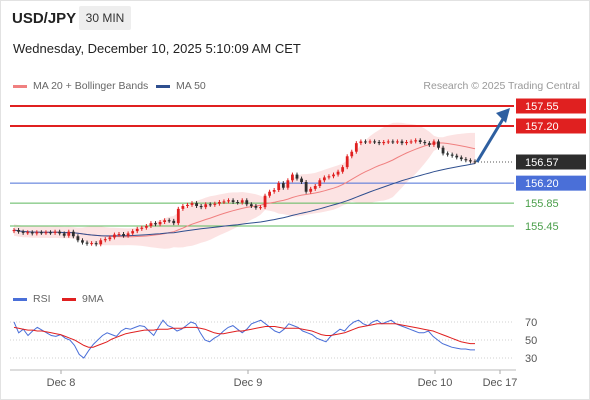 The image size is (590, 400). What do you see at coordinates (551, 106) in the screenshot?
I see `level-tag-157.55` at bounding box center [551, 106].